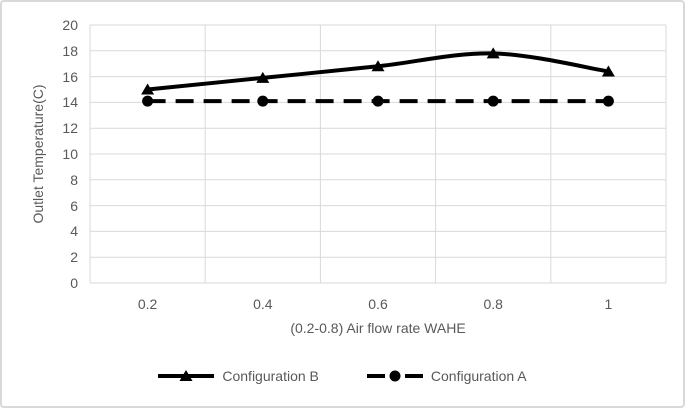 The height and width of the screenshot is (408, 685). Describe the element at coordinates (263, 304) in the screenshot. I see `x-tick-label: 0.4` at that location.